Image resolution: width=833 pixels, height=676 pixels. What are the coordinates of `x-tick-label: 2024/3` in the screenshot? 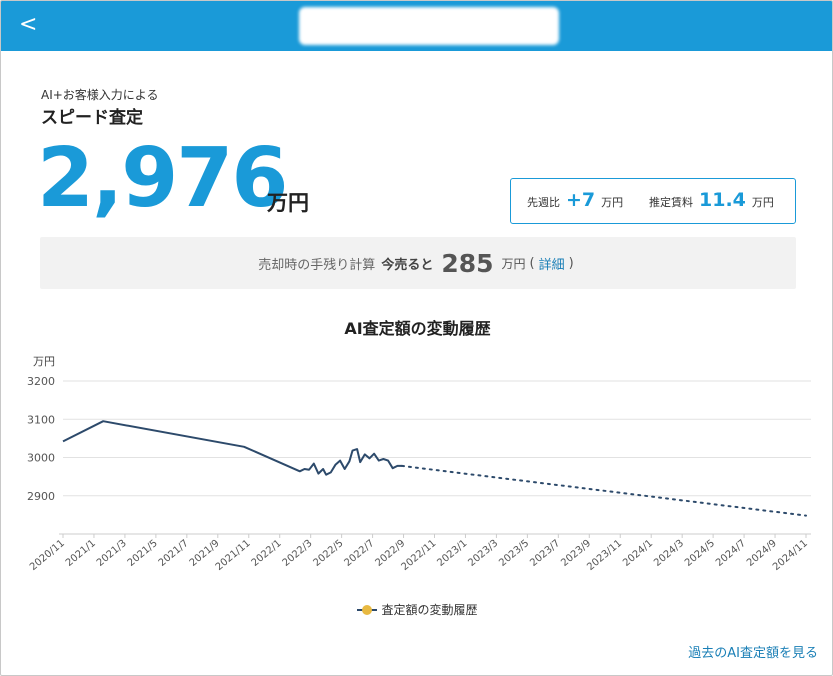 It's located at (669, 553).